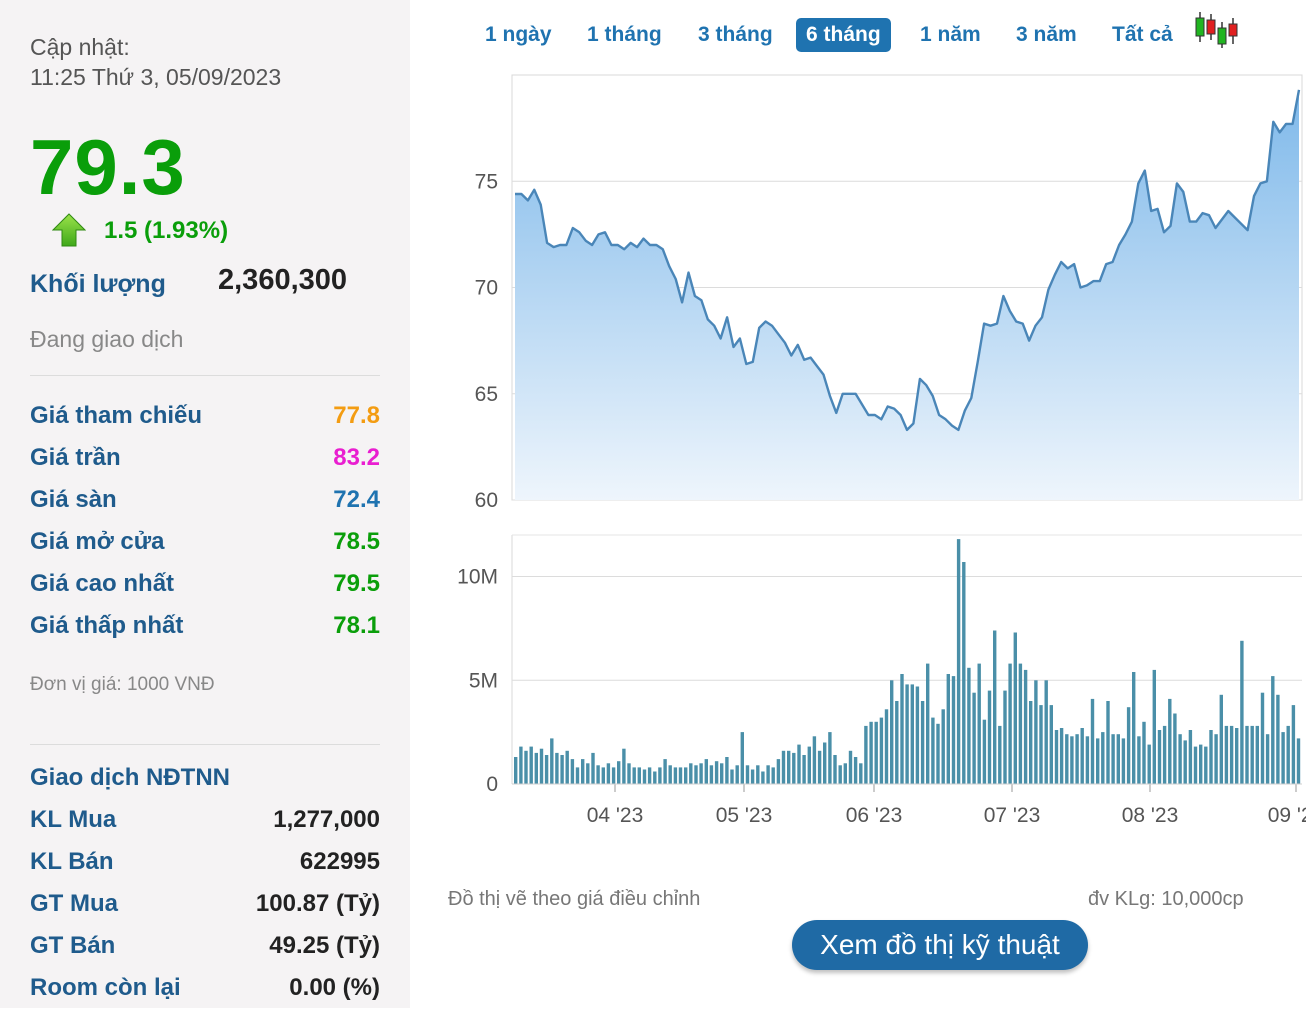 The height and width of the screenshot is (1012, 1314). I want to click on chart-note-adjusted: Đồ thị vẽ theo giá điều chỉnh, so click(574, 899).